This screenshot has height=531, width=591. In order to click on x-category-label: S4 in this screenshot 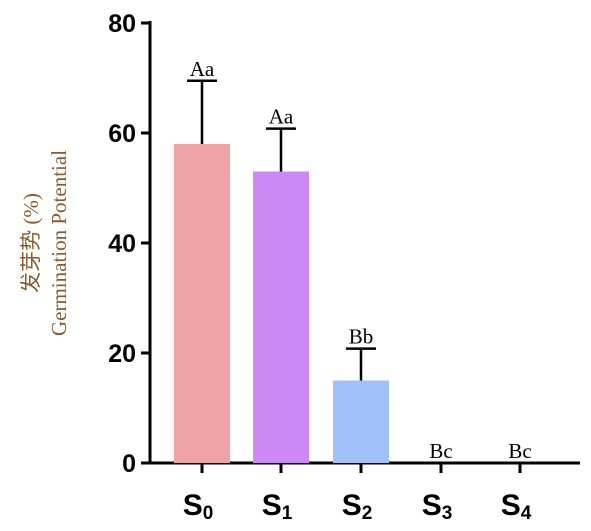, I will do `click(516, 506)`.